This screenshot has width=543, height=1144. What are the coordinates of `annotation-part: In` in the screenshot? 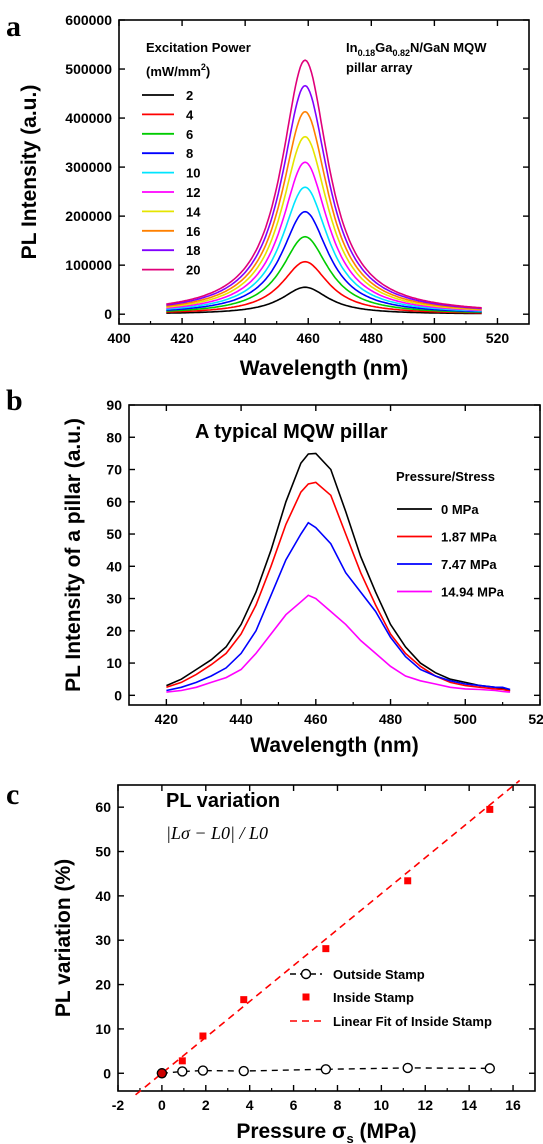 It's located at (352, 47).